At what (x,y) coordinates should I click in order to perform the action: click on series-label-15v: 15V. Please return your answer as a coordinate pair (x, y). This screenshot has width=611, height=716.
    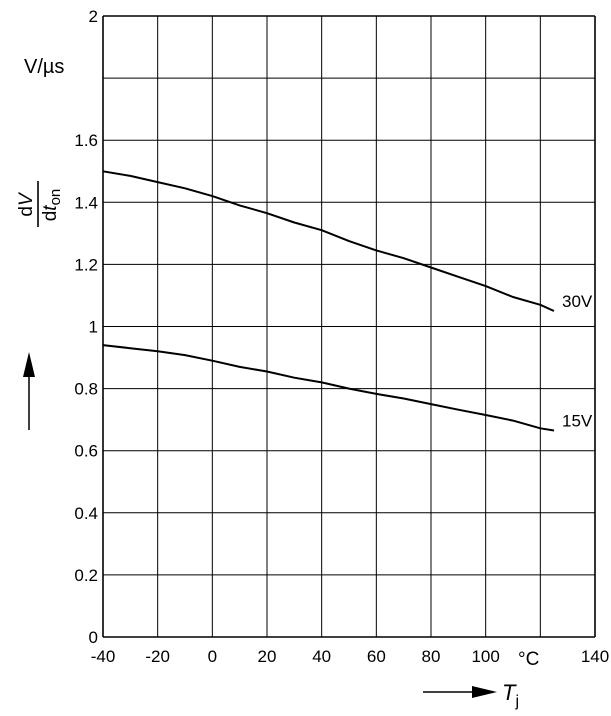
    Looking at the image, I should click on (577, 421).